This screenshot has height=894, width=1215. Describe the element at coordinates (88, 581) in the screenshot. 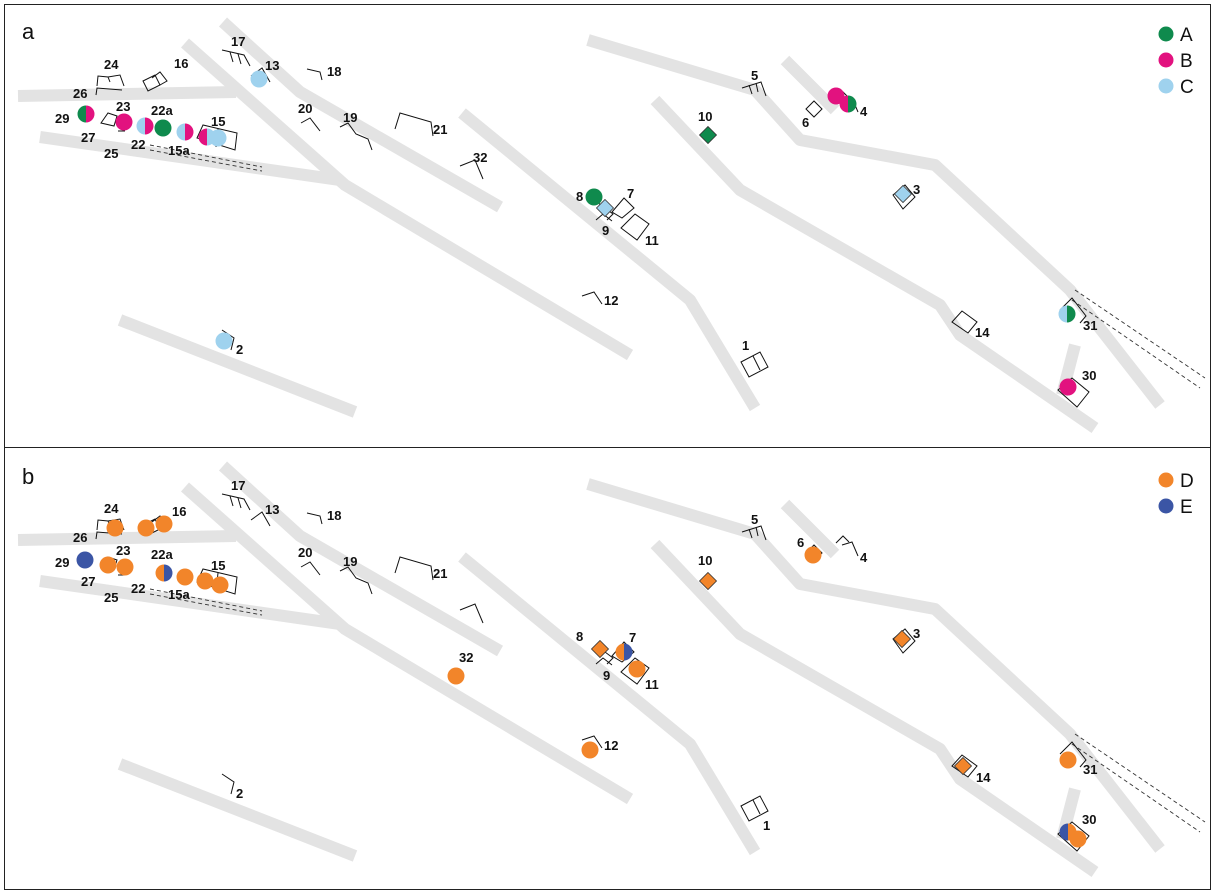

I see `site-label: 27` at that location.